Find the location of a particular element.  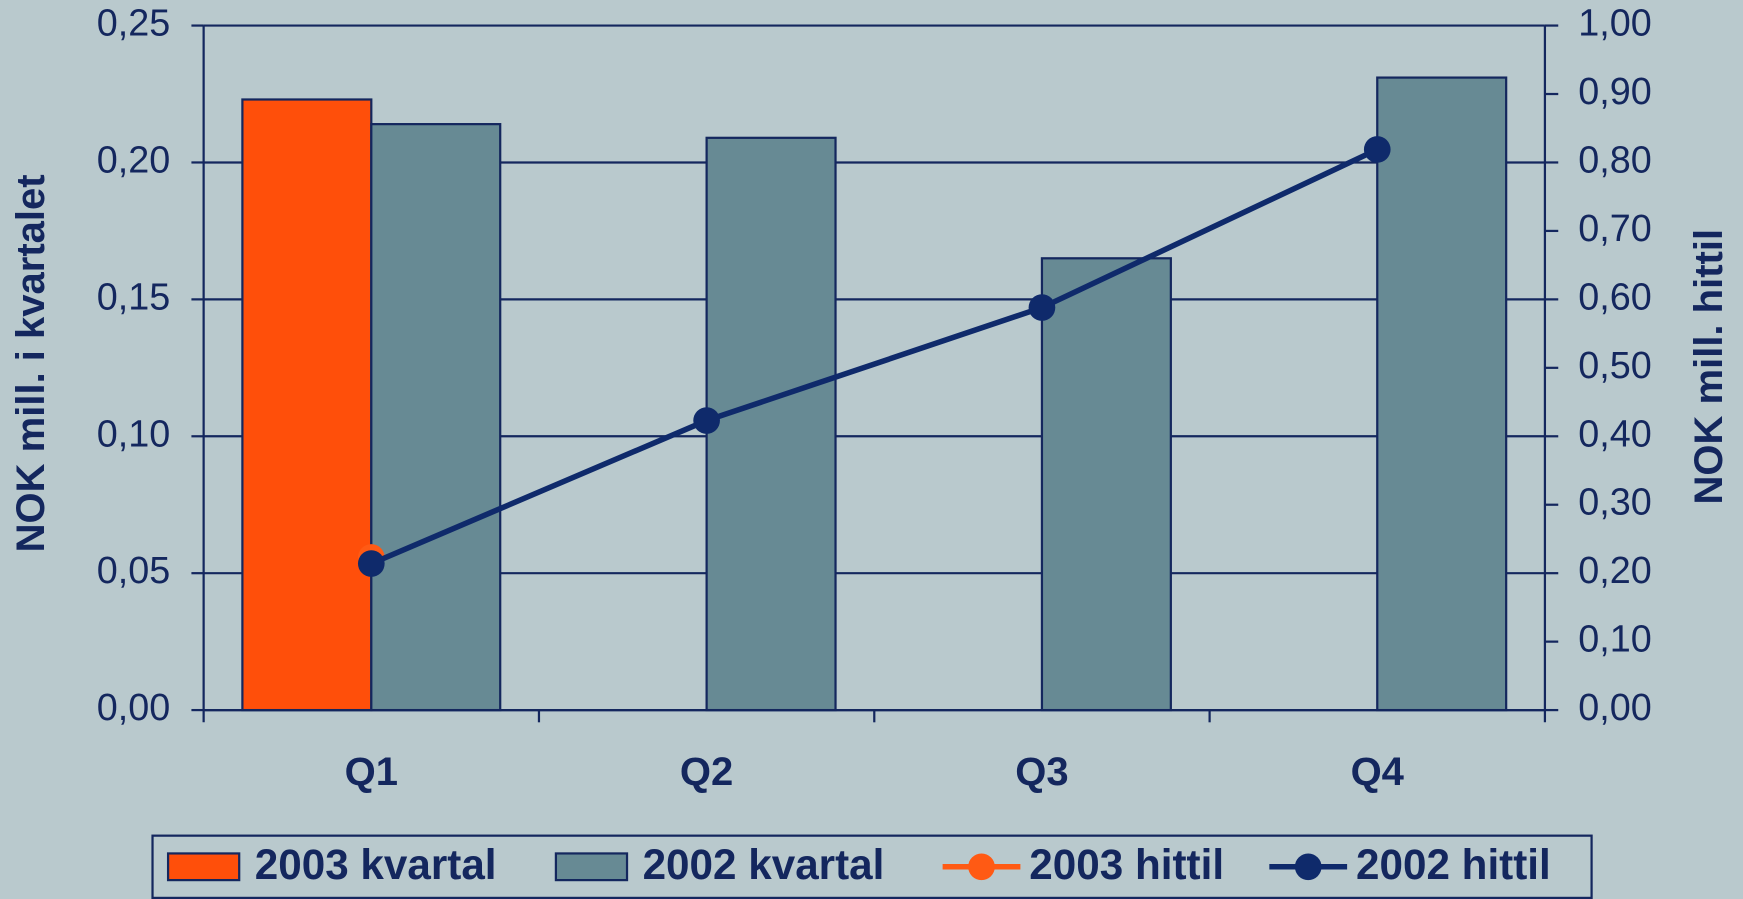

y2-axis-title: NOK mill. hittil is located at coordinates (1709, 367).